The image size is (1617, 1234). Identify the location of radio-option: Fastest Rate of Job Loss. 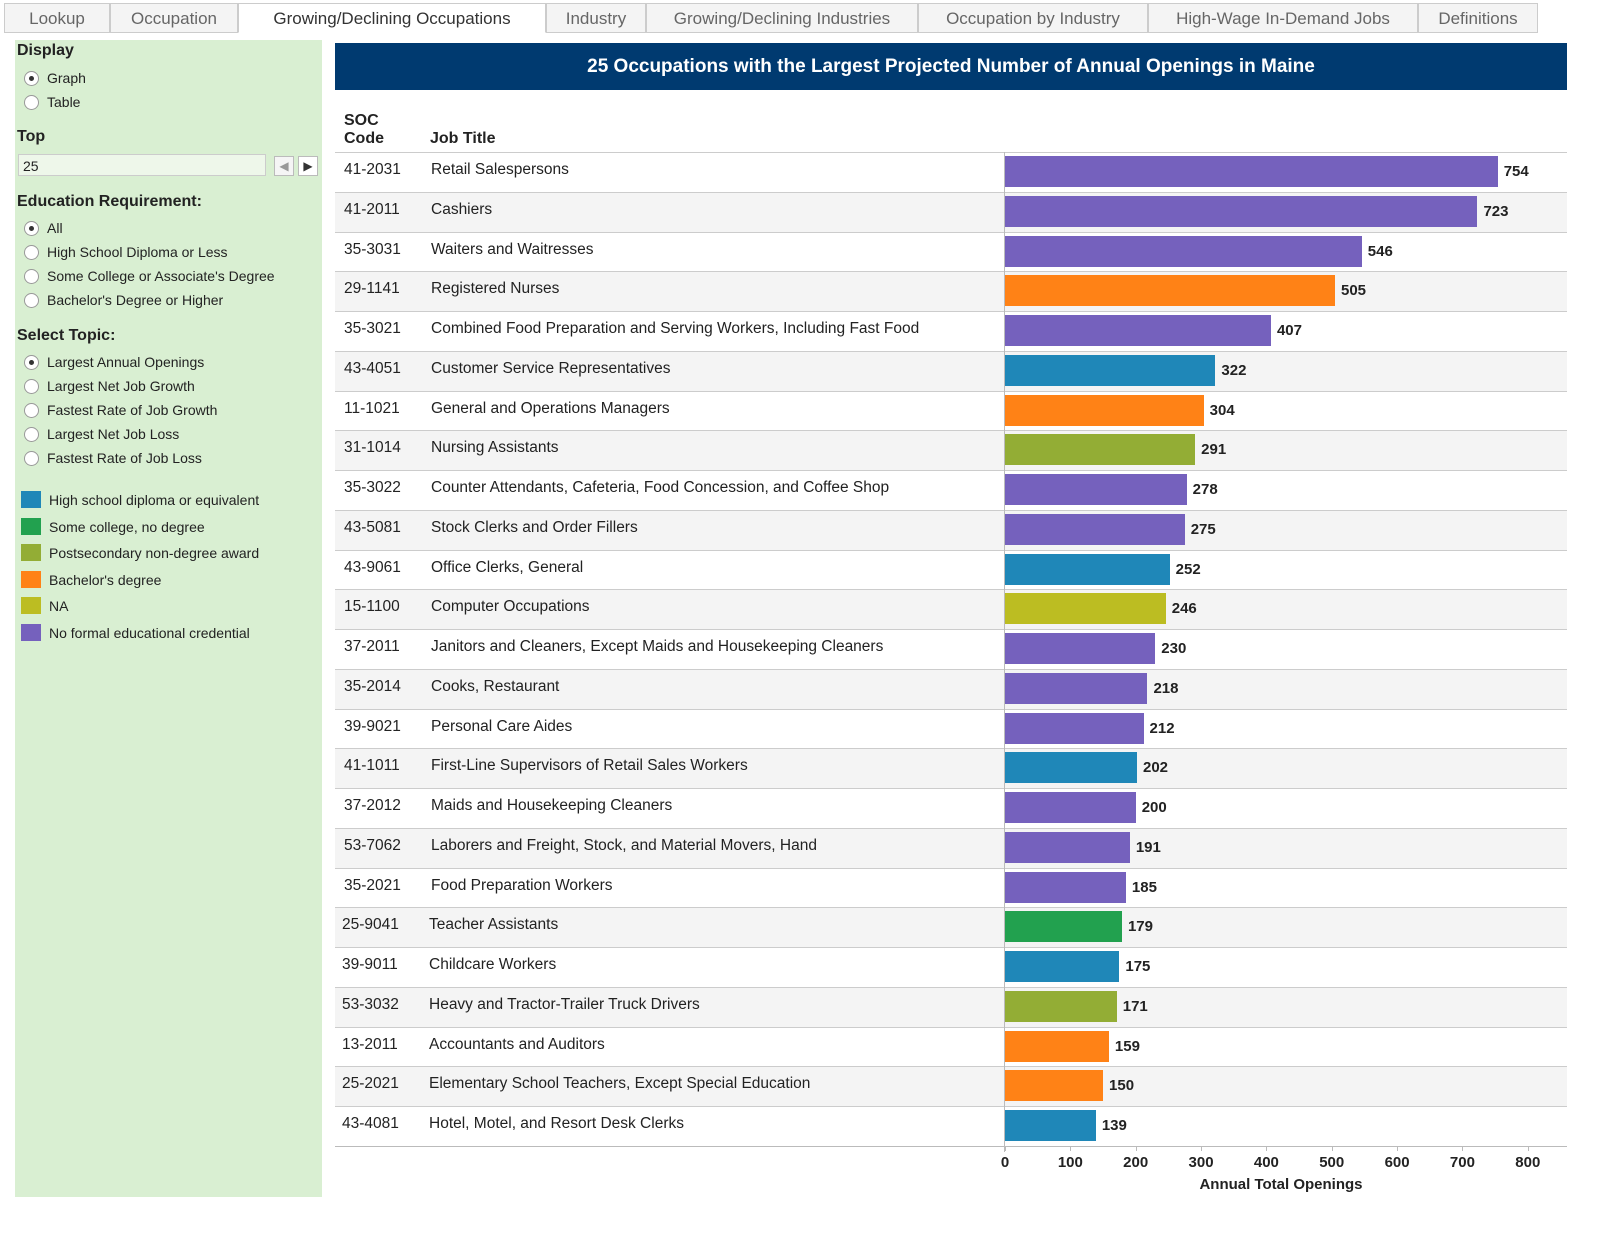
(124, 458).